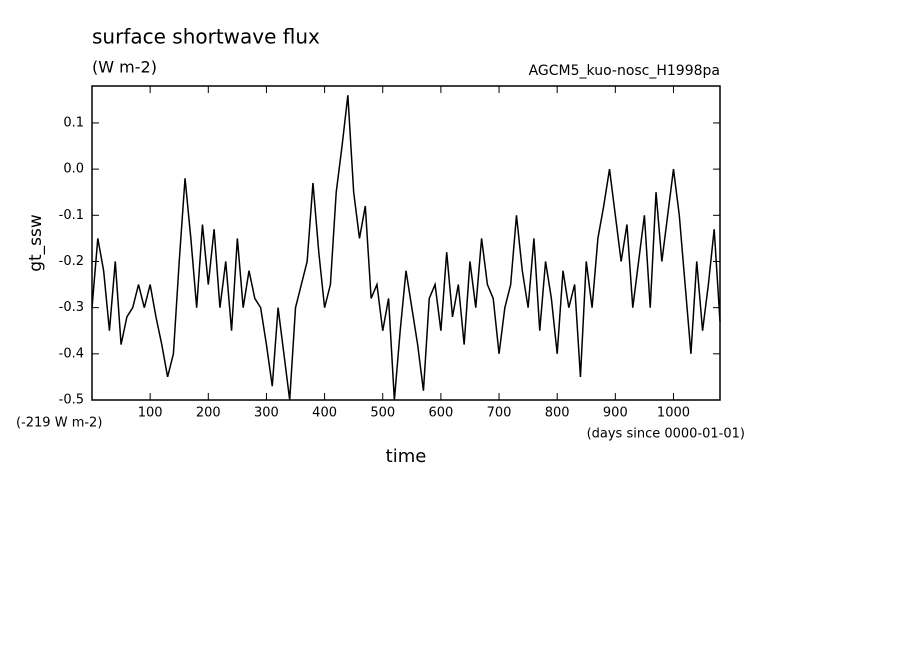 The width and height of the screenshot is (904, 654). I want to click on x-units: (days since 0000-01-01), so click(666, 434).